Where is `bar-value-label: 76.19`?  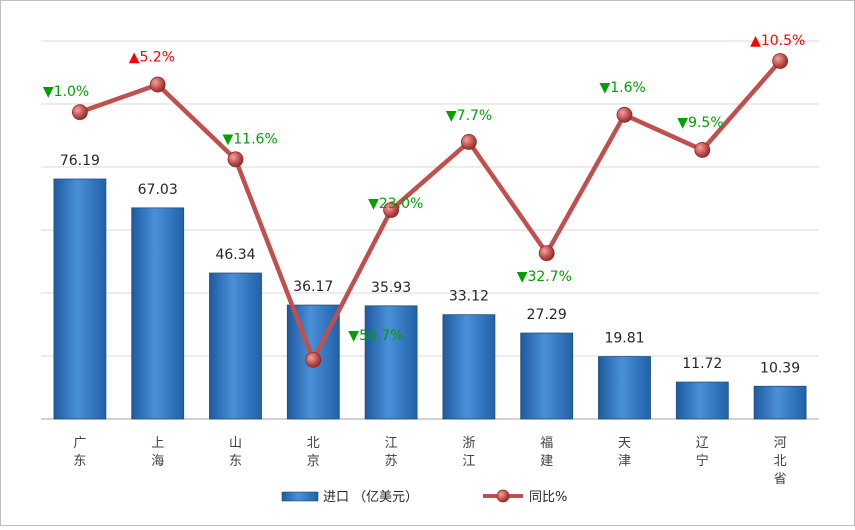 bar-value-label: 76.19 is located at coordinates (80, 161).